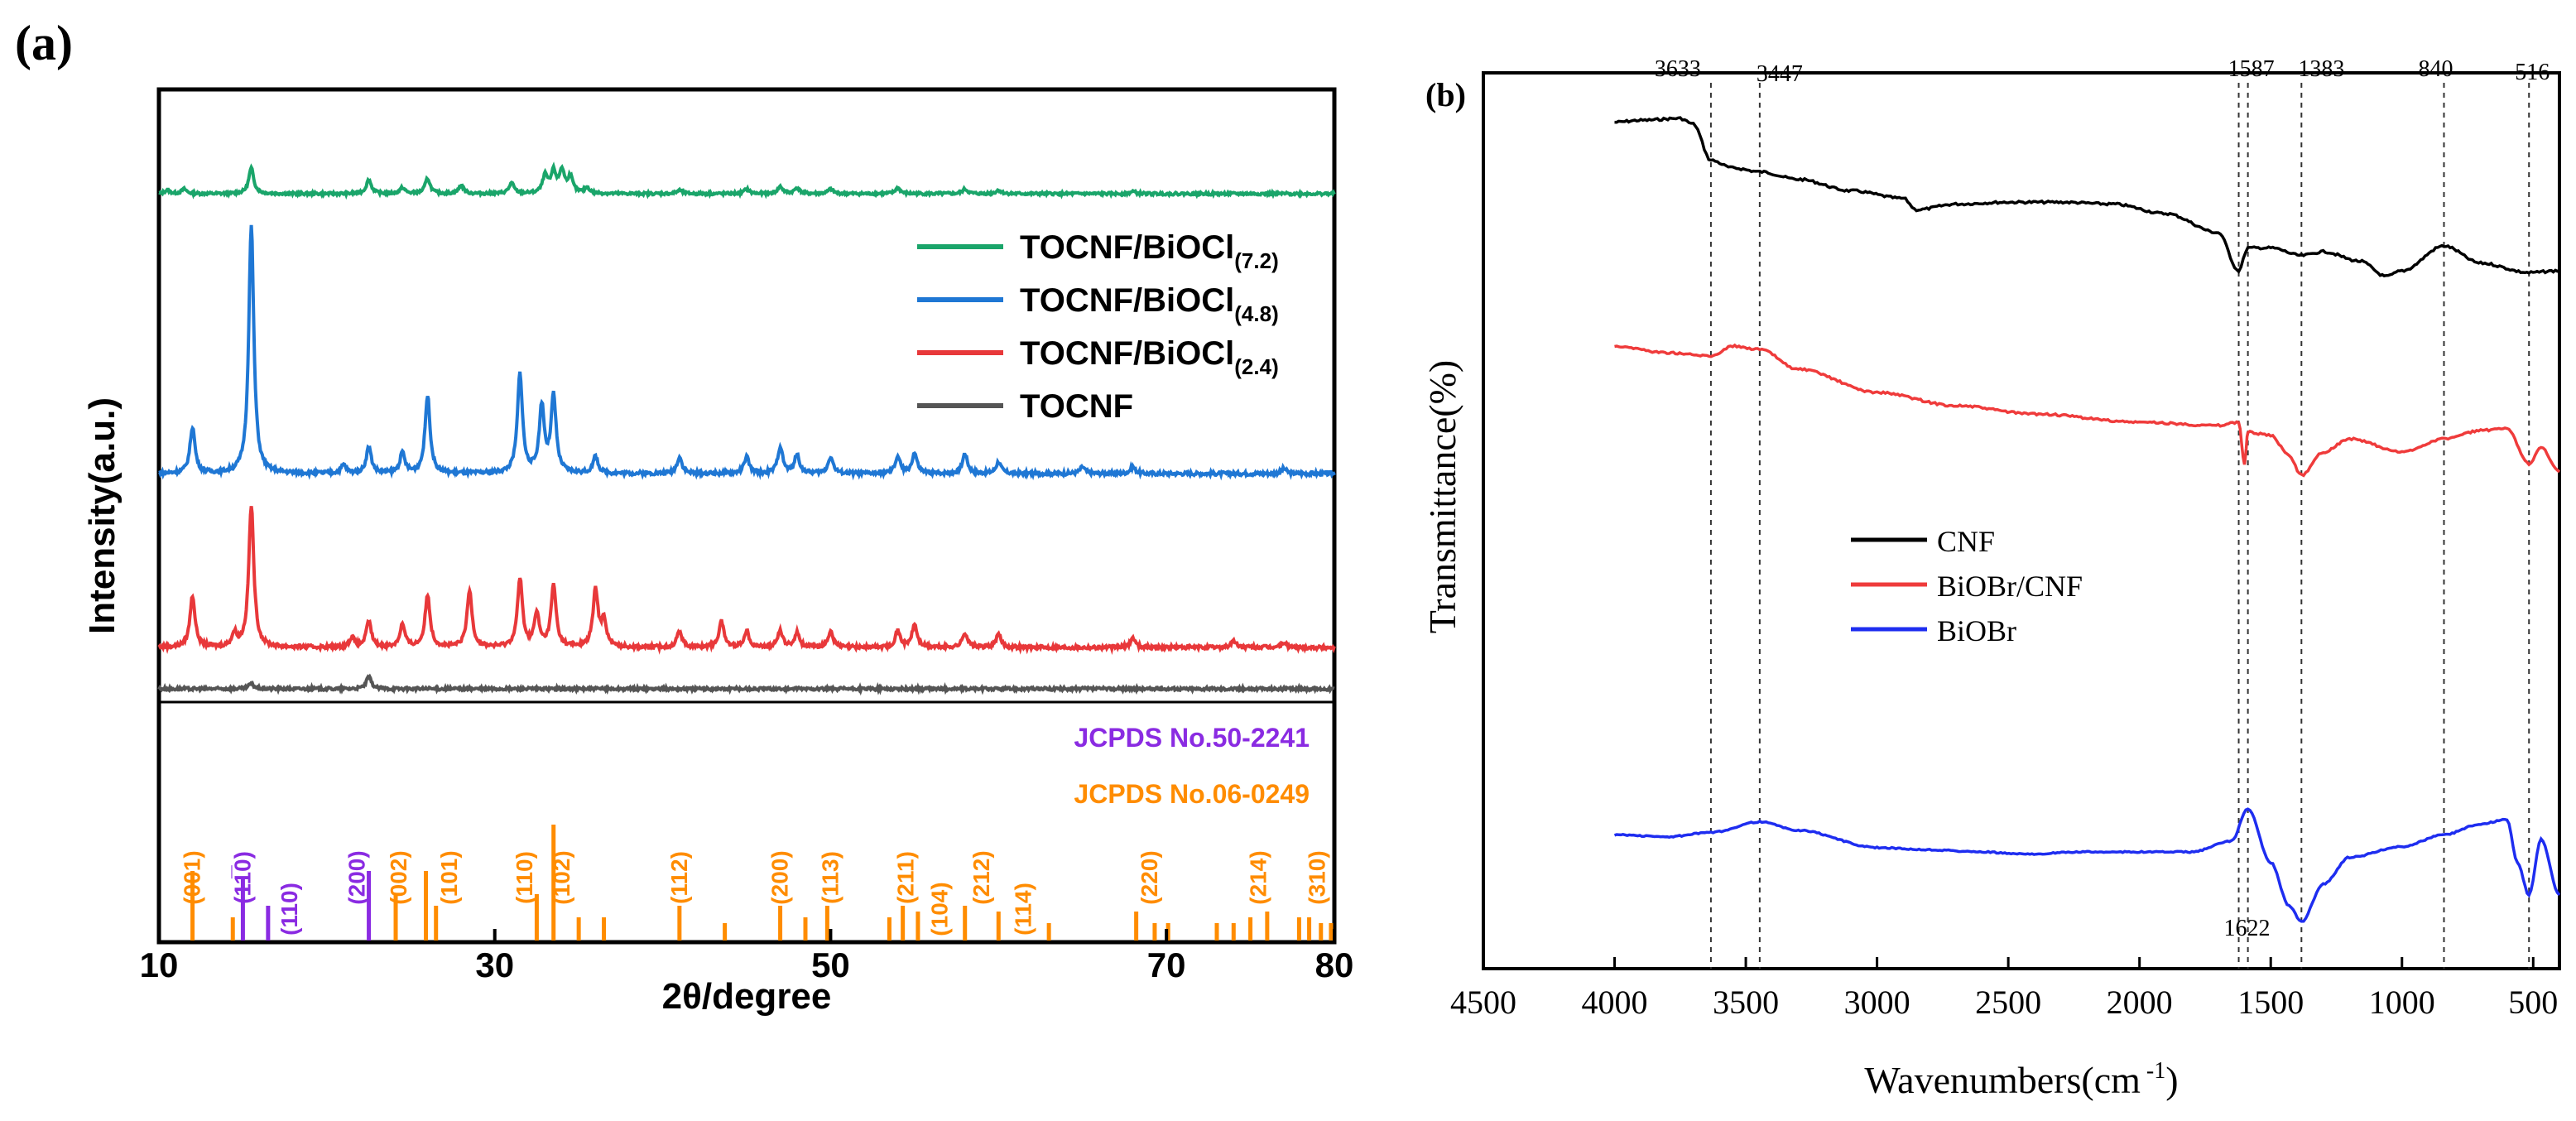 The image size is (2576, 1121). Describe the element at coordinates (981, 877) in the screenshot. I see `miller-label: (212)` at that location.